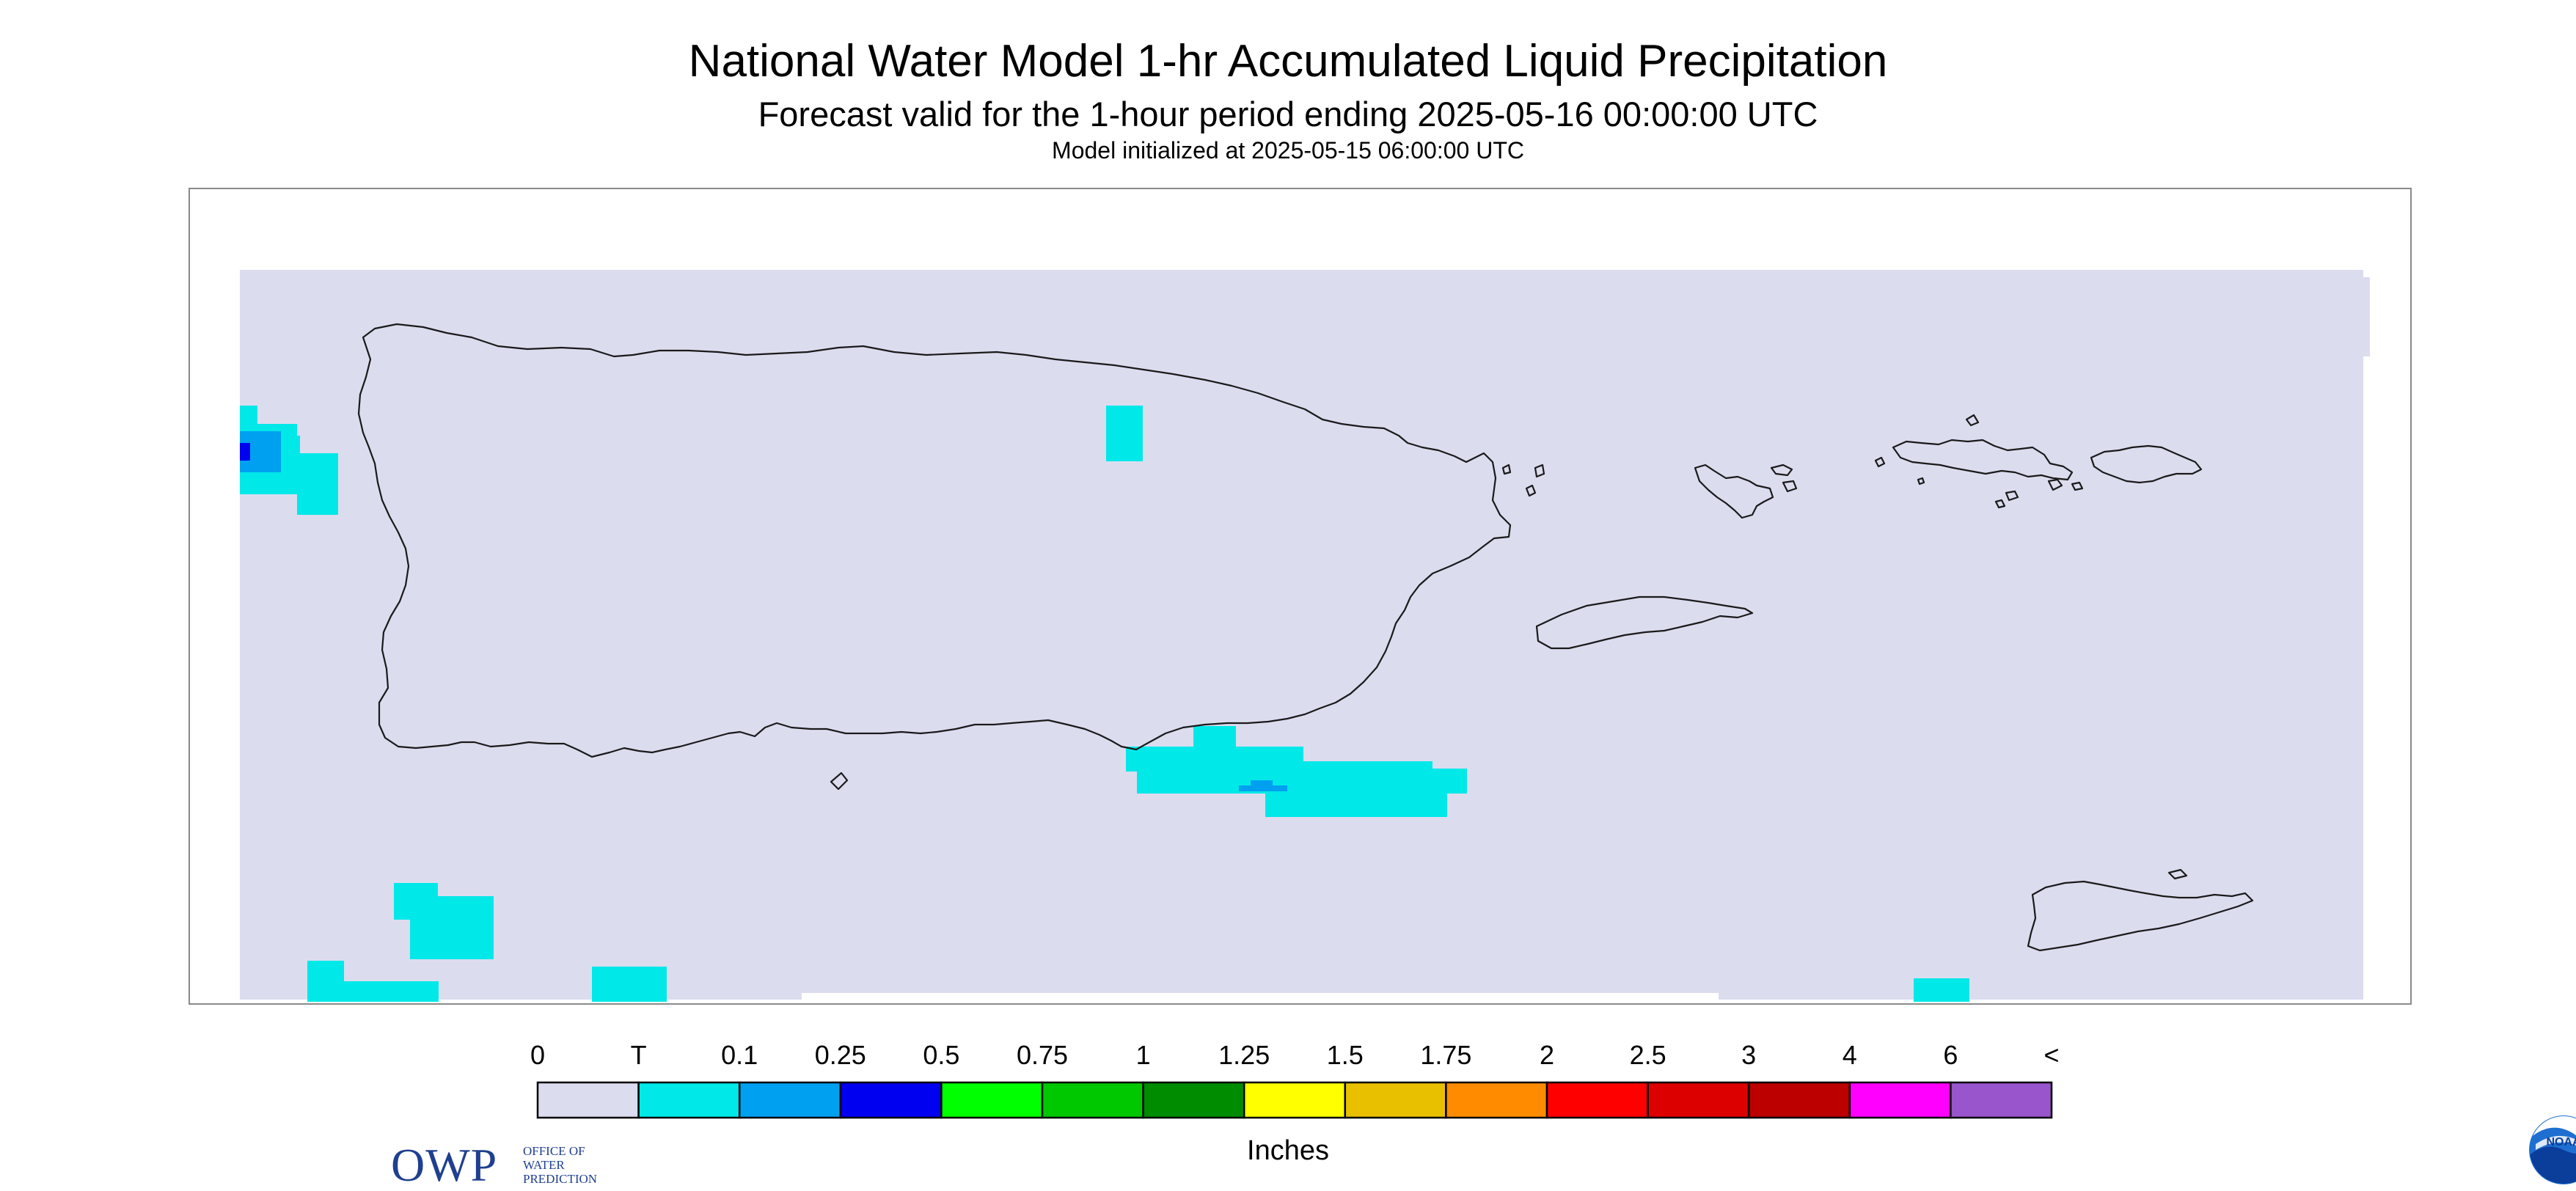  I want to click on domain-area-edge, so click(2340, 316).